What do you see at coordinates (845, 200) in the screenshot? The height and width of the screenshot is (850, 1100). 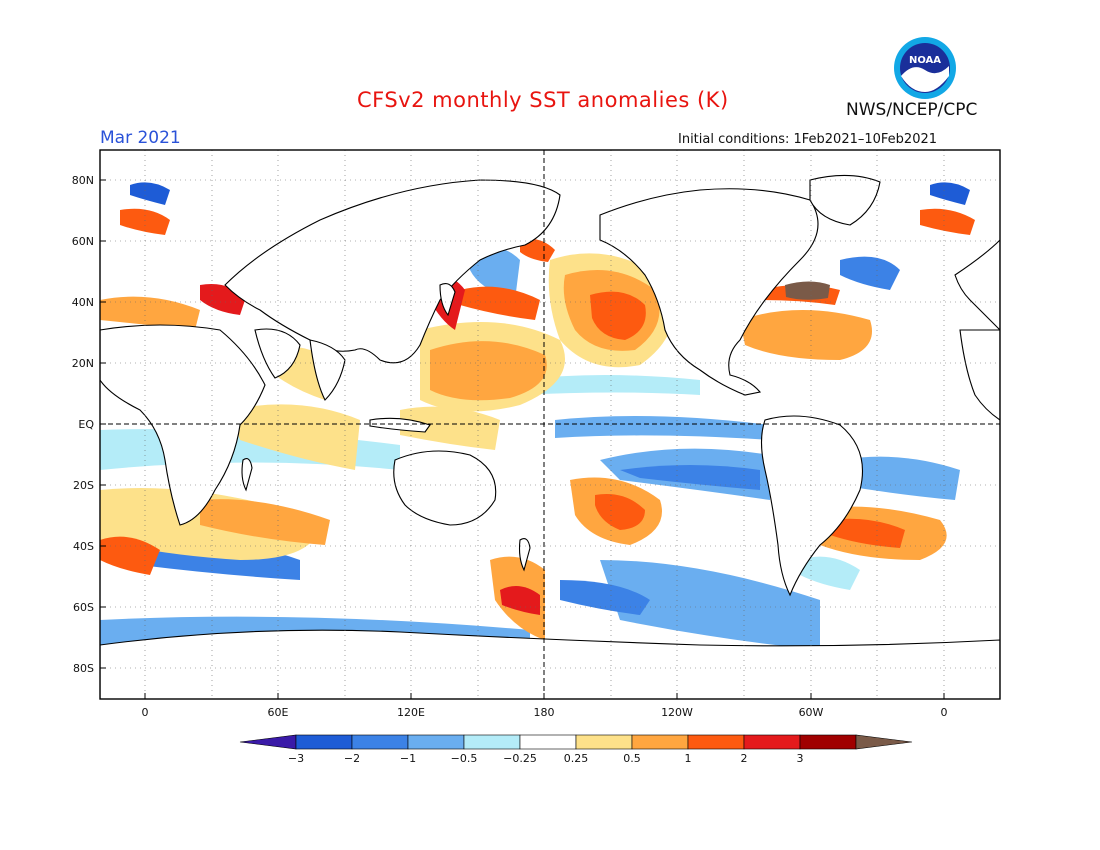 I see `greenland` at bounding box center [845, 200].